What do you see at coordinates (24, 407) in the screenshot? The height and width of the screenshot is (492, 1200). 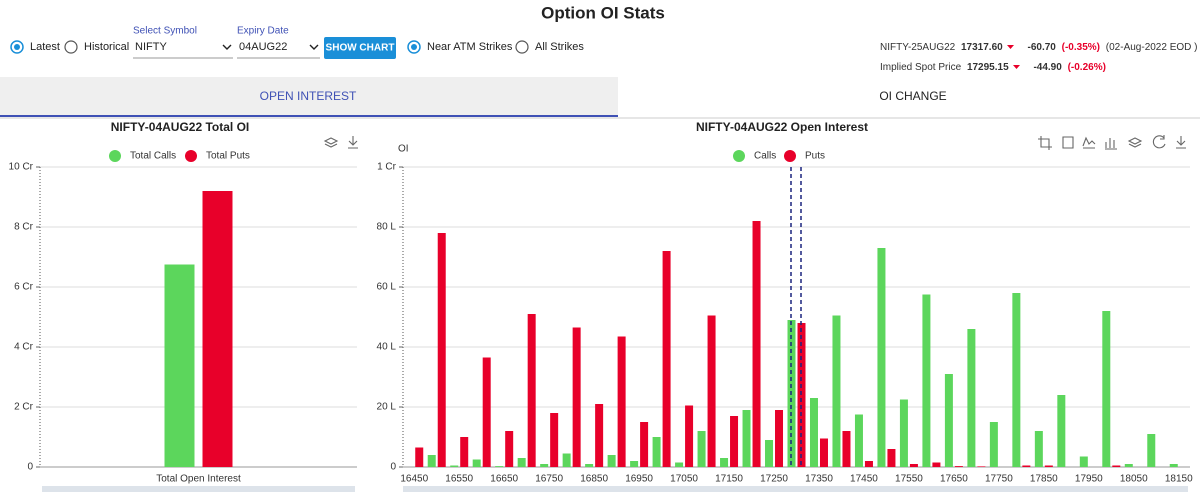 I see `y-tick-label: 2 Cr` at bounding box center [24, 407].